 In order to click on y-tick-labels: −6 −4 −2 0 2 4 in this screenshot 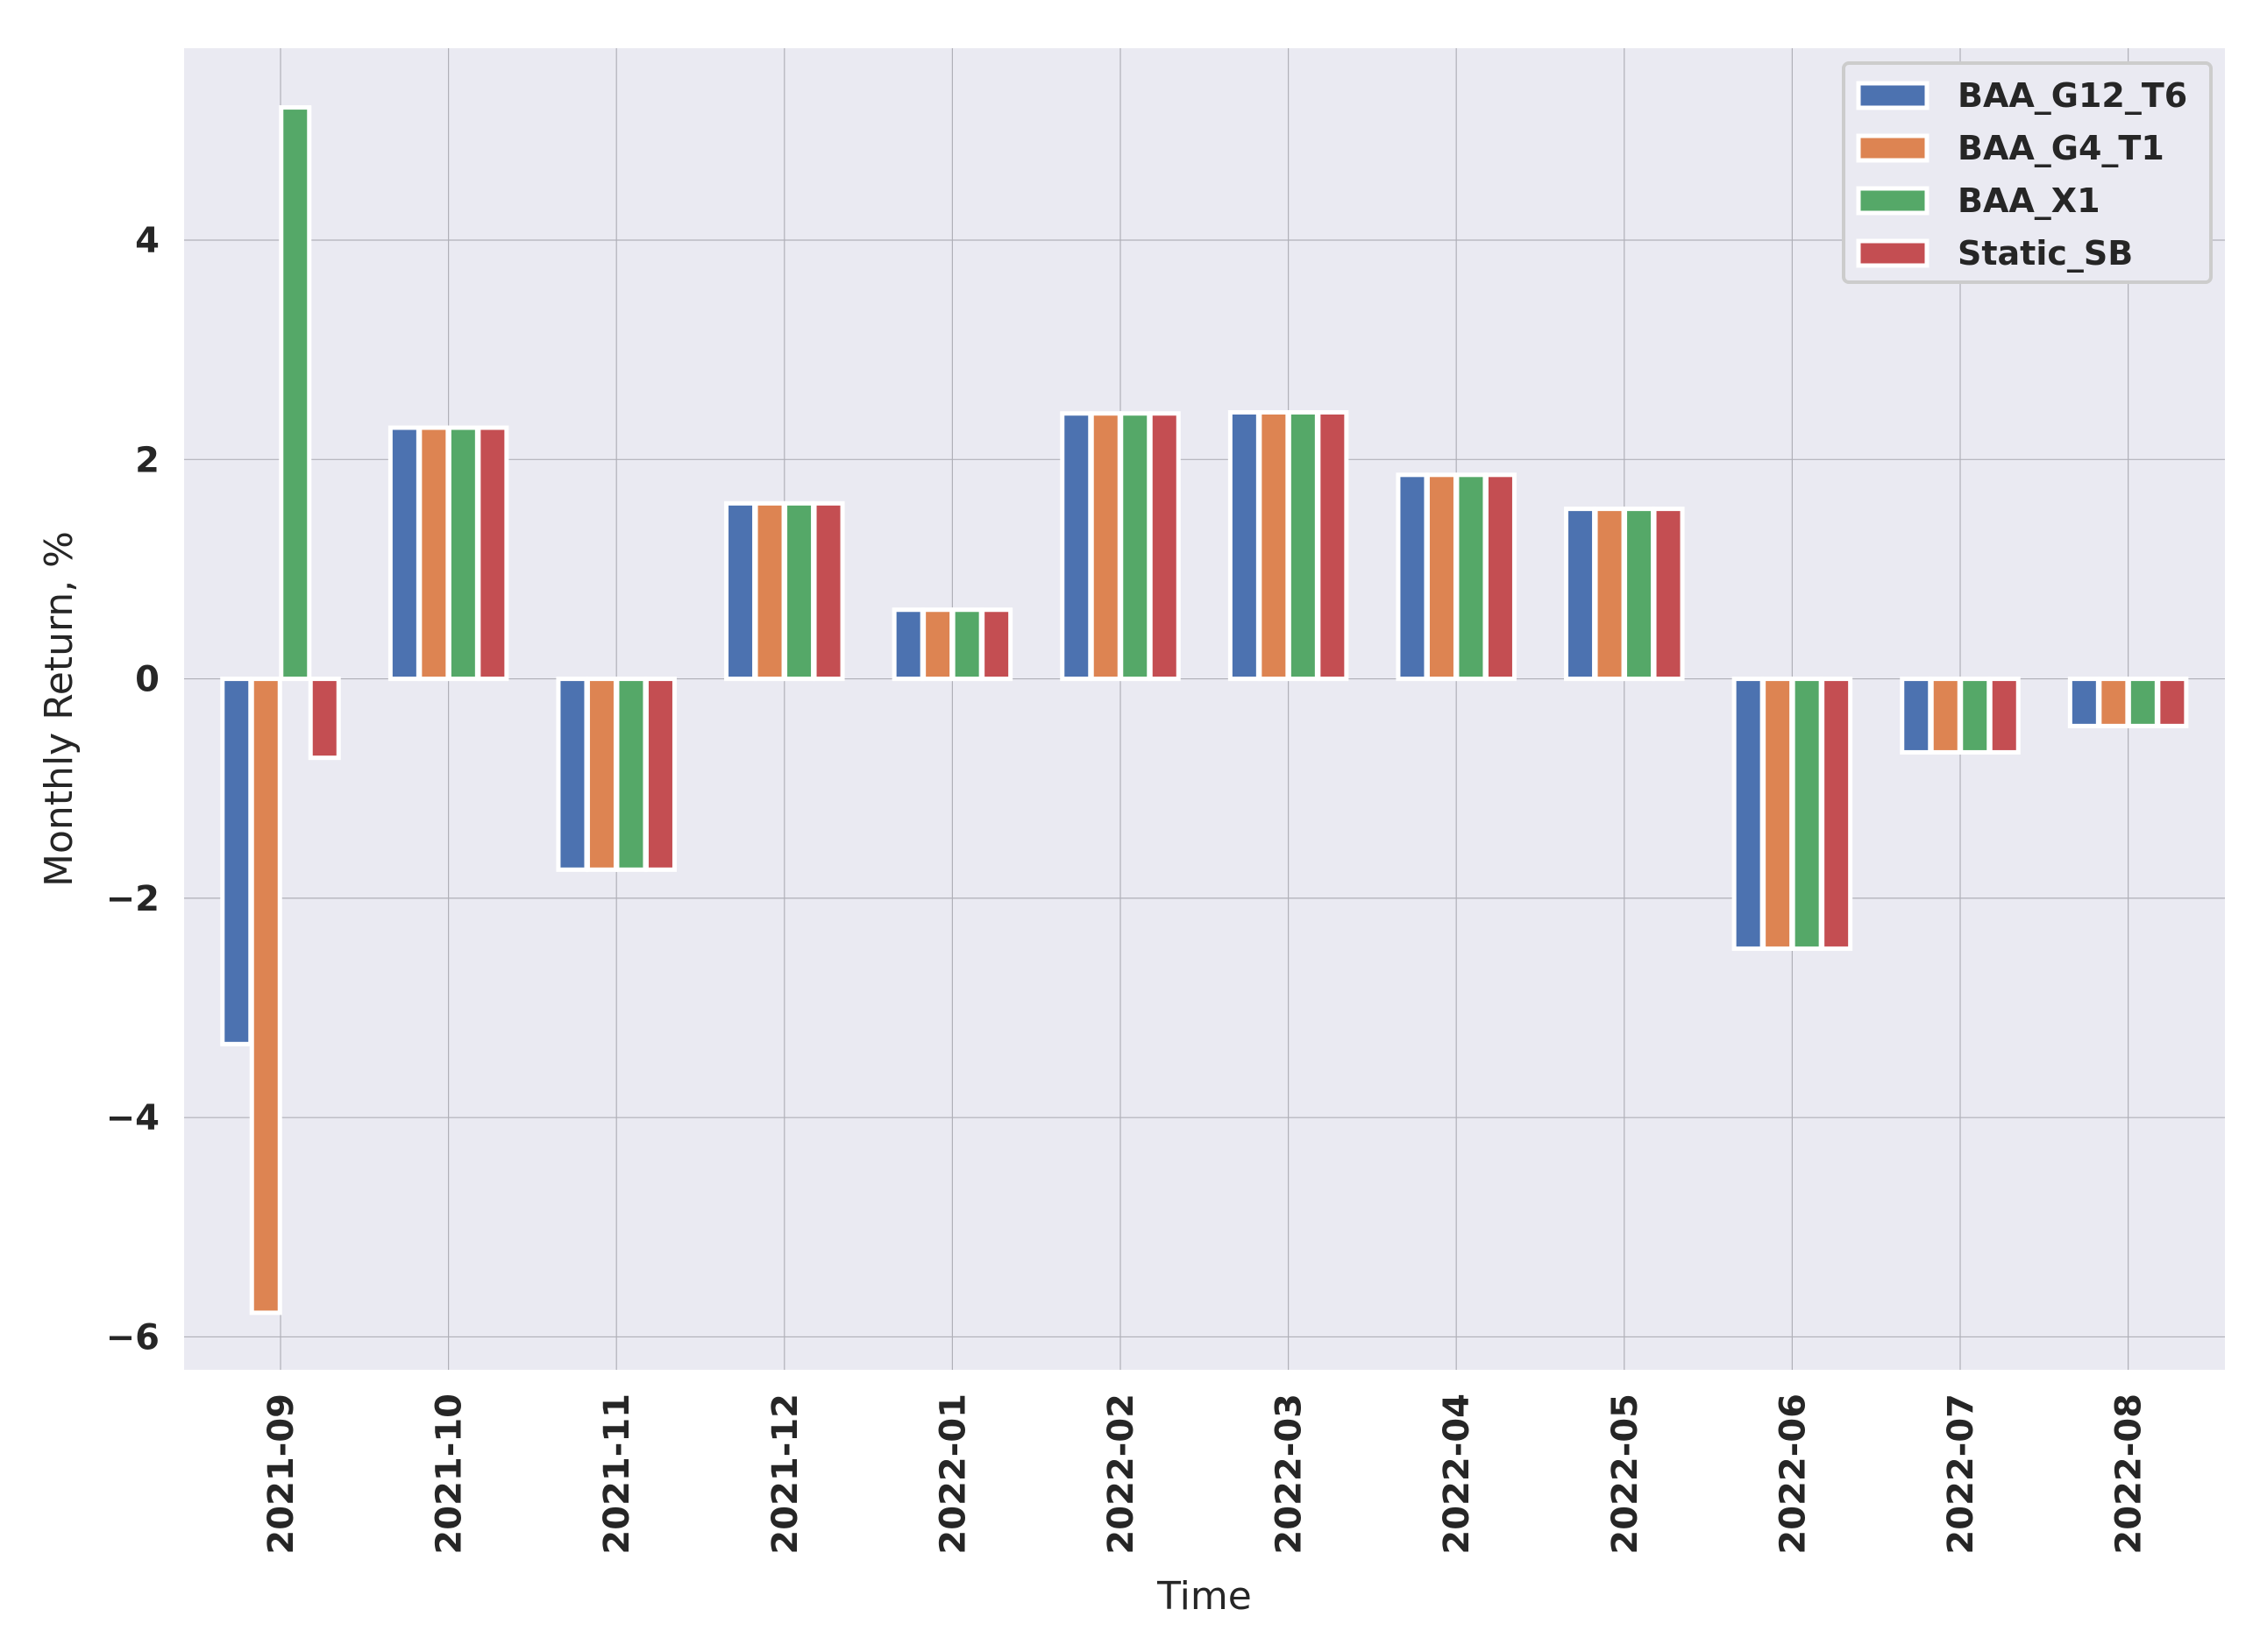, I will do `click(133, 789)`.